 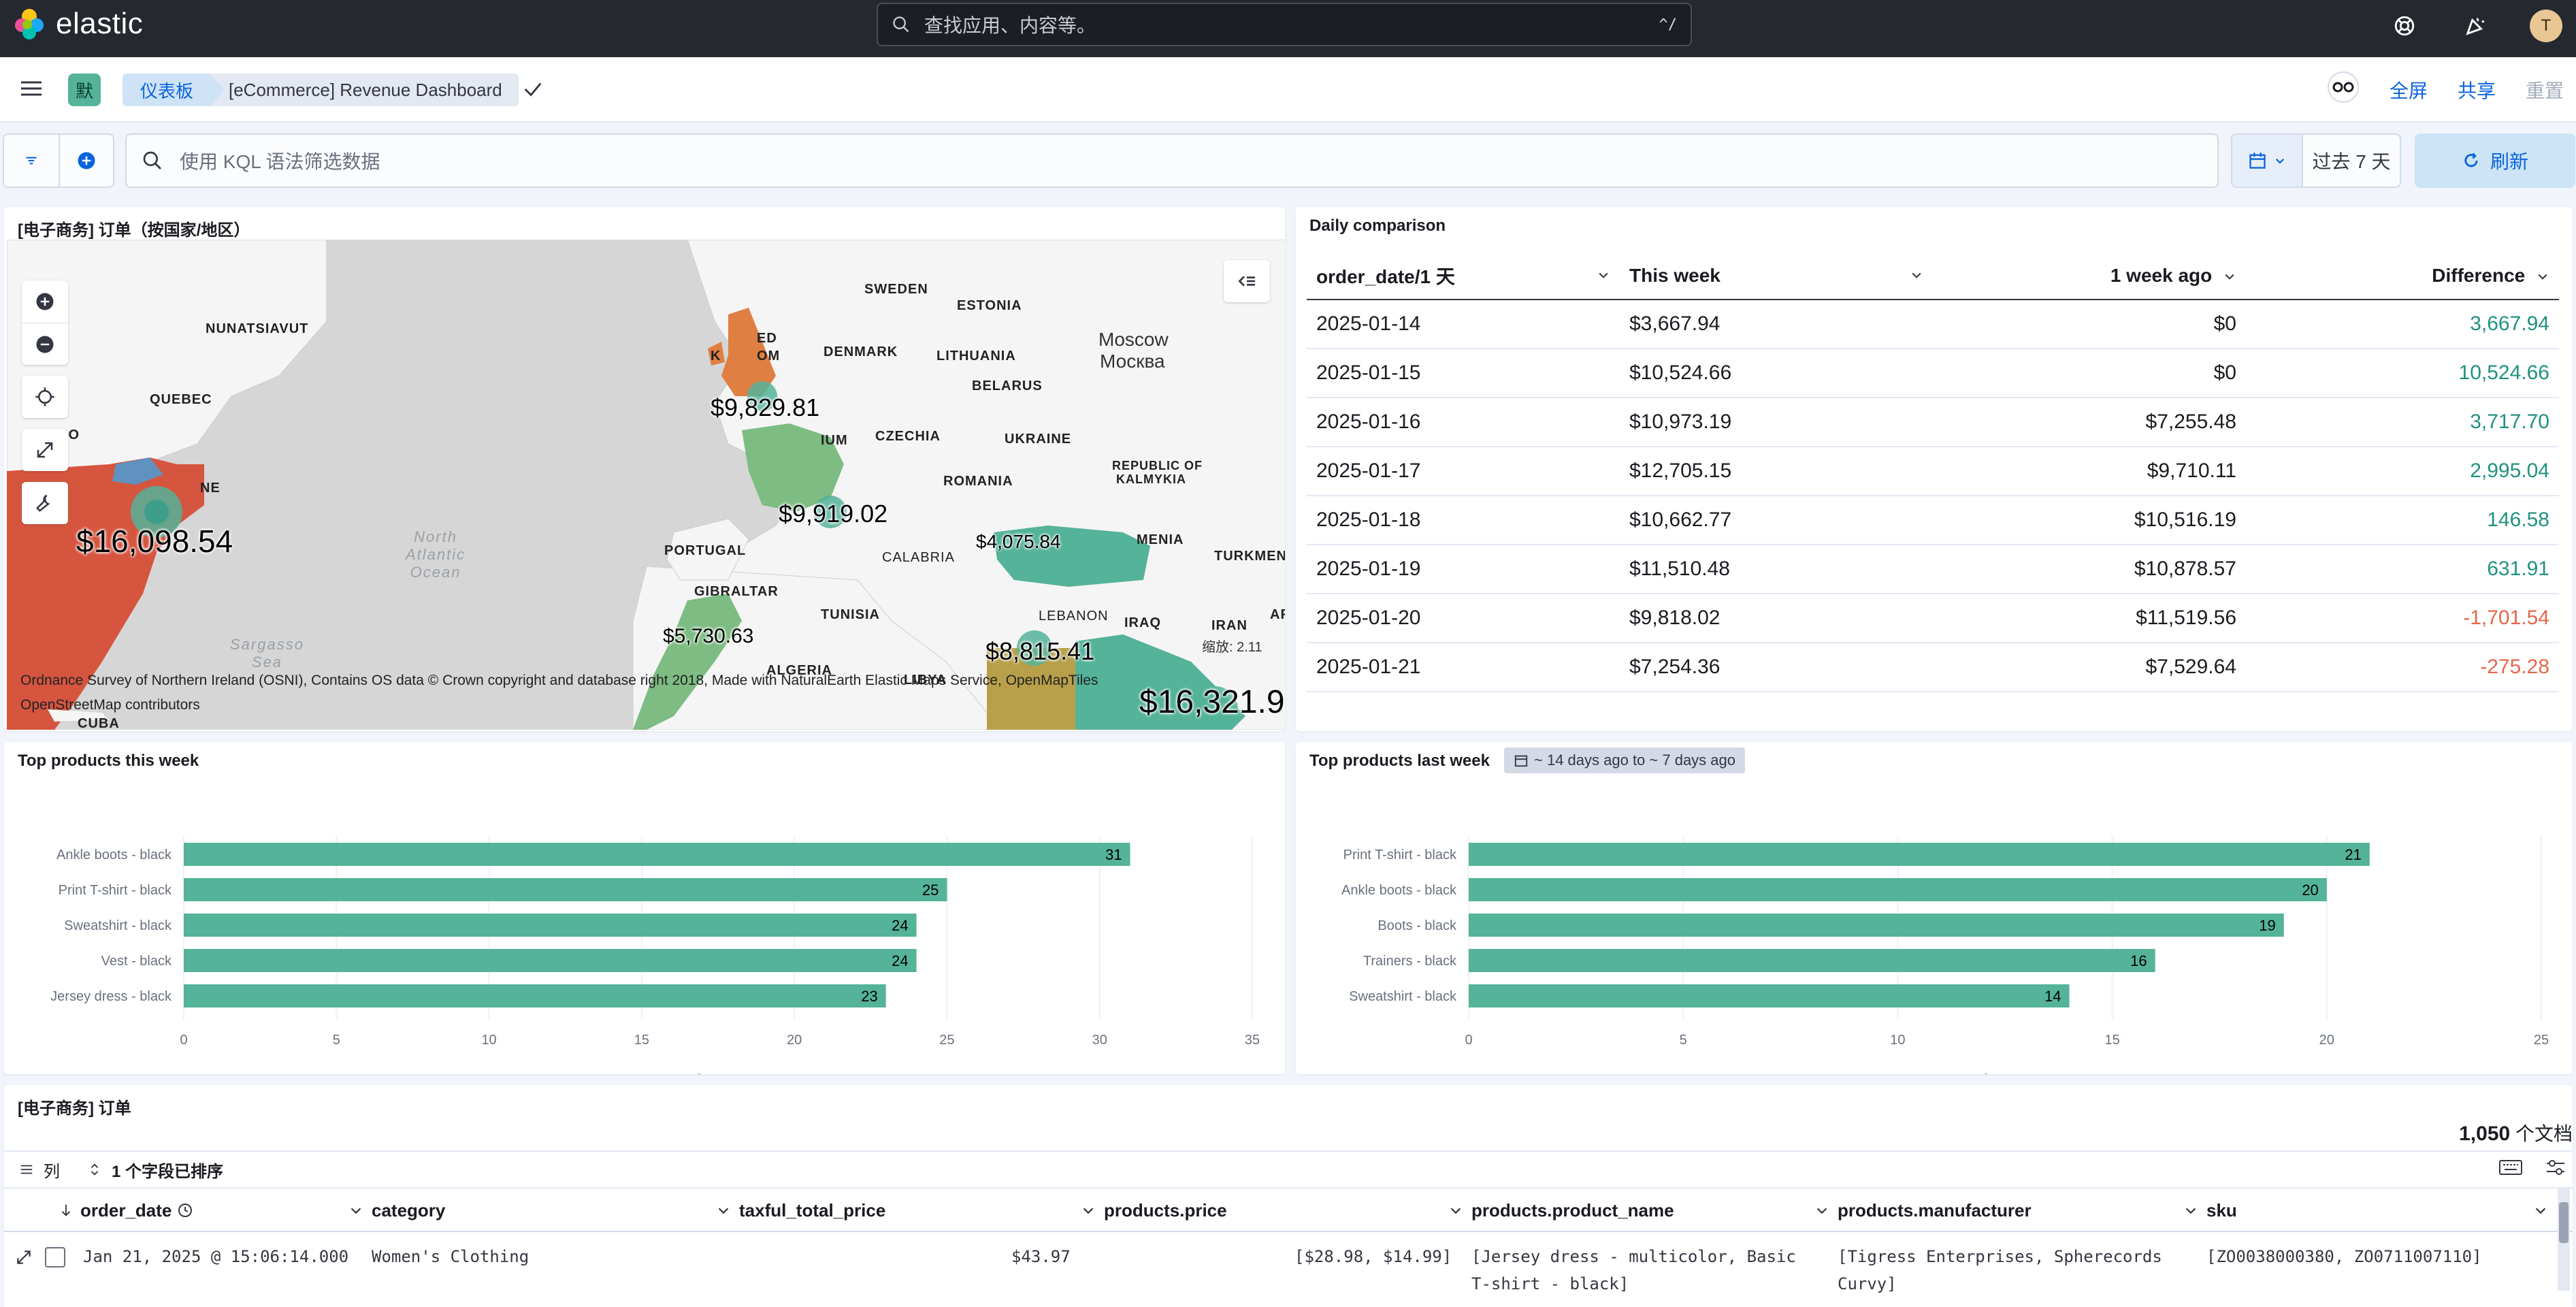 What do you see at coordinates (154, 541) in the screenshot?
I see `map-value-us: $16,098.54` at bounding box center [154, 541].